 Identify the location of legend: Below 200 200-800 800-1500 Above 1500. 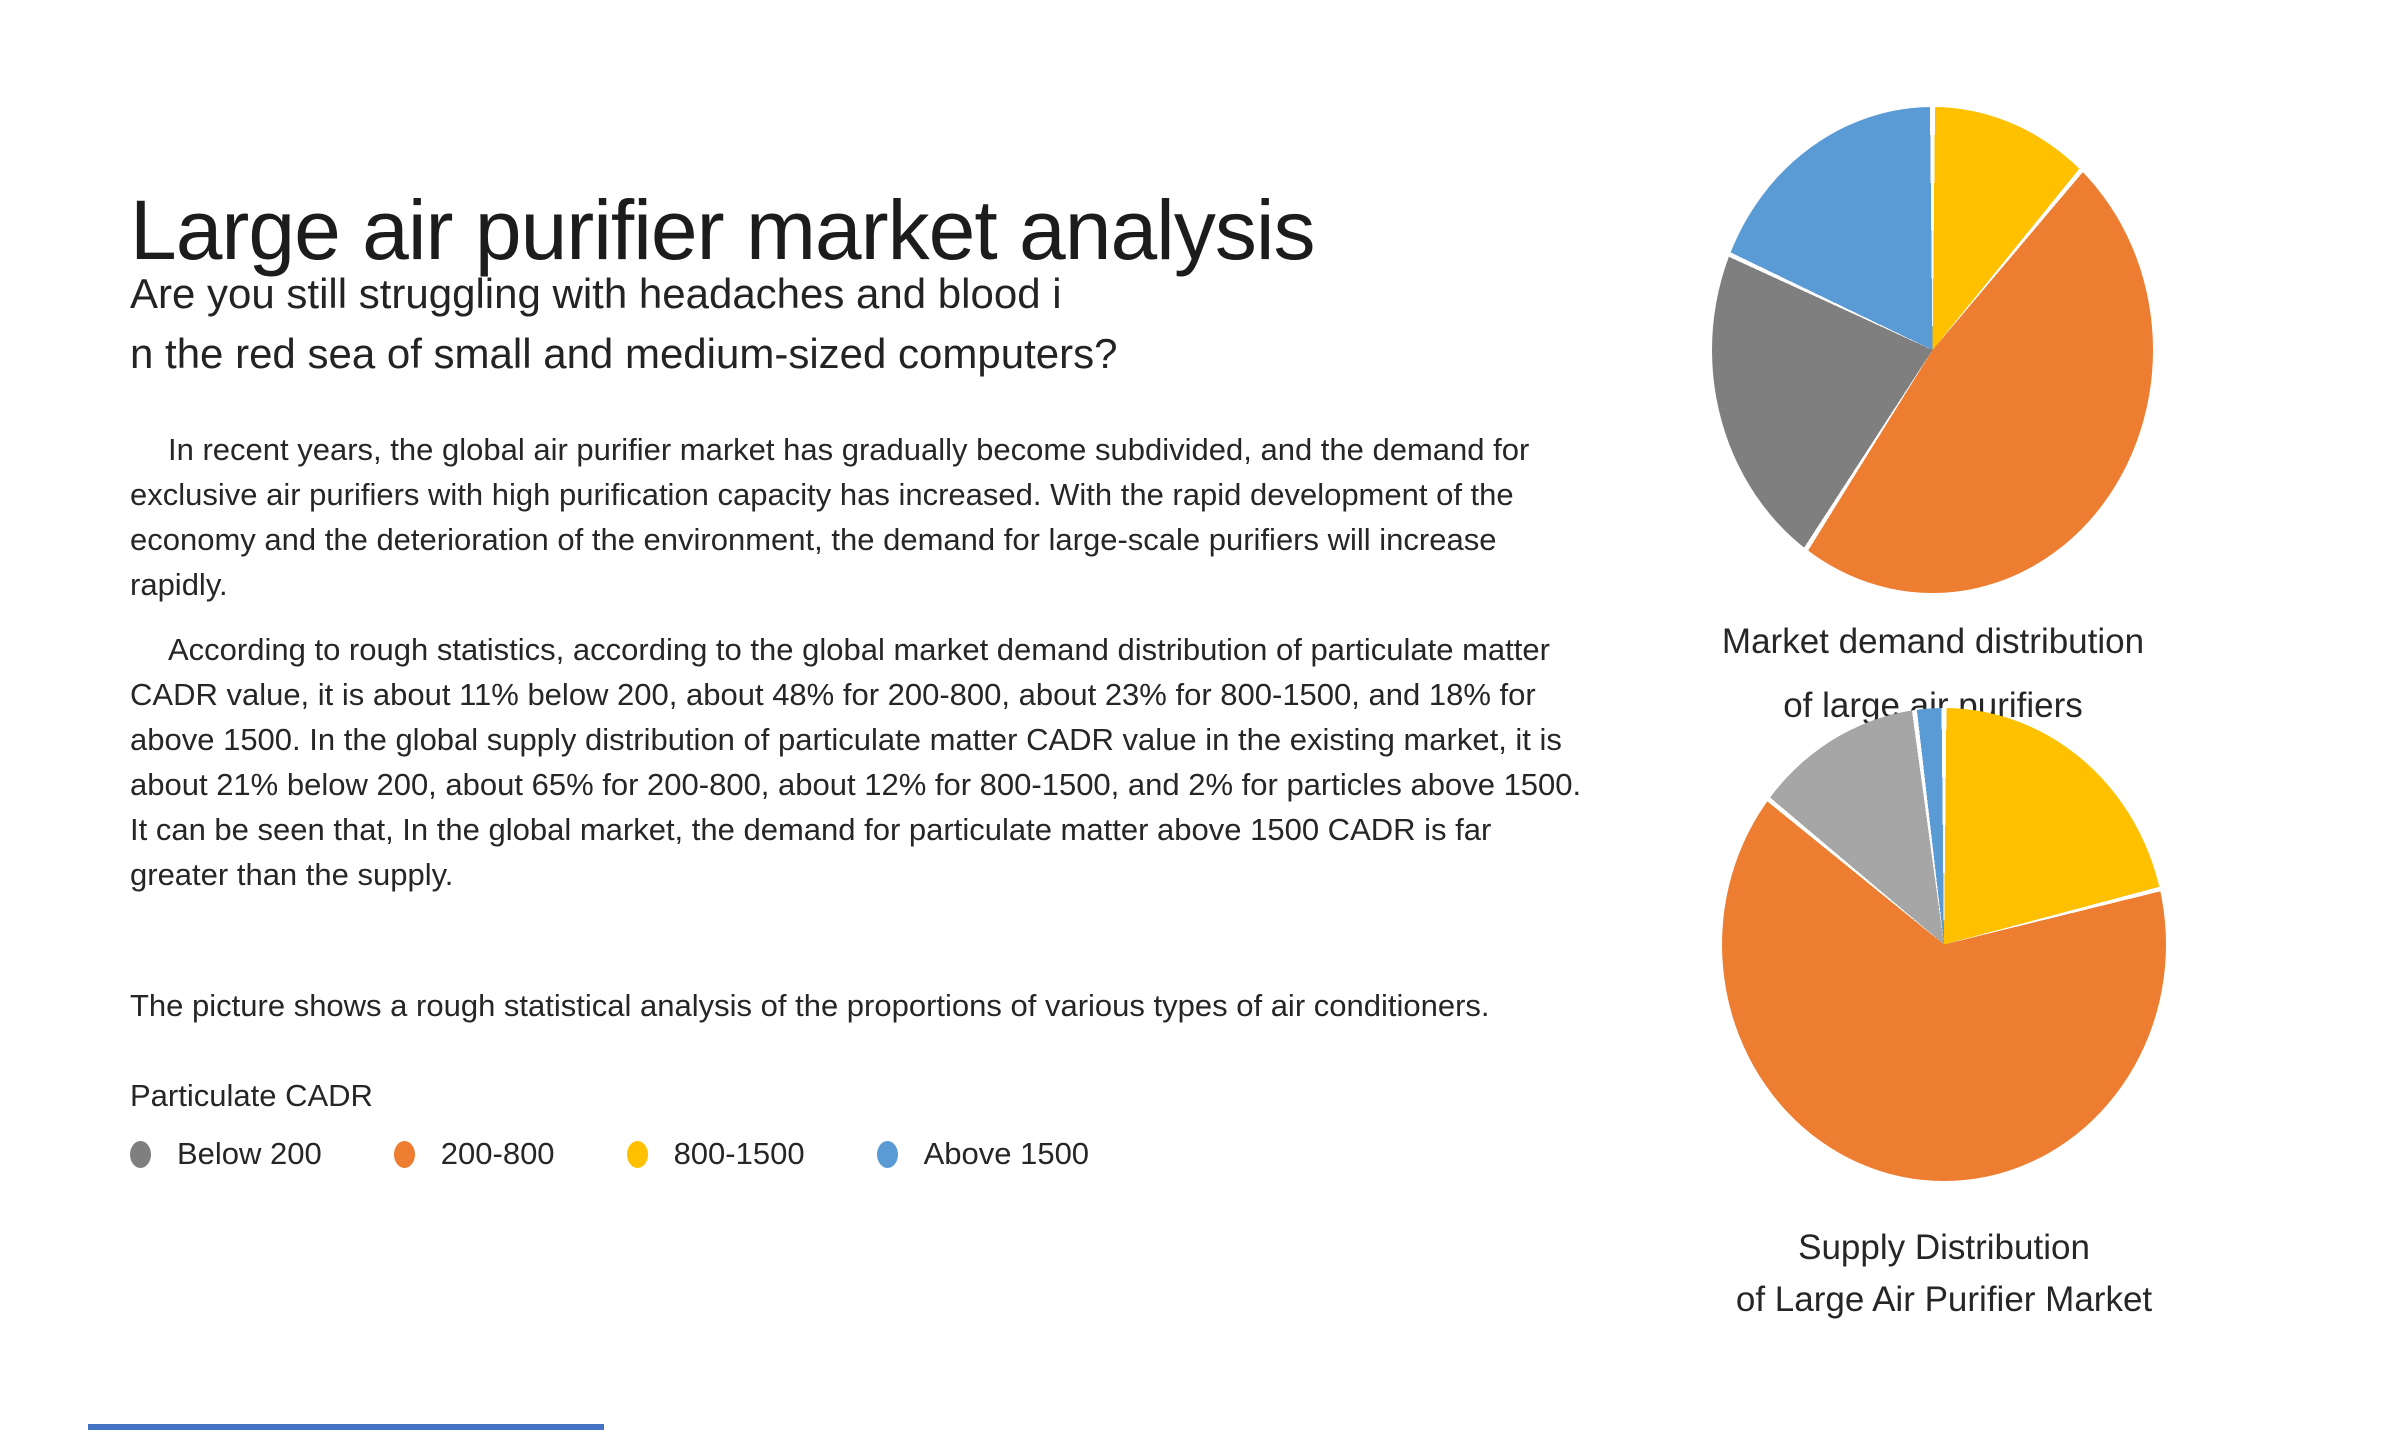
(609, 1154).